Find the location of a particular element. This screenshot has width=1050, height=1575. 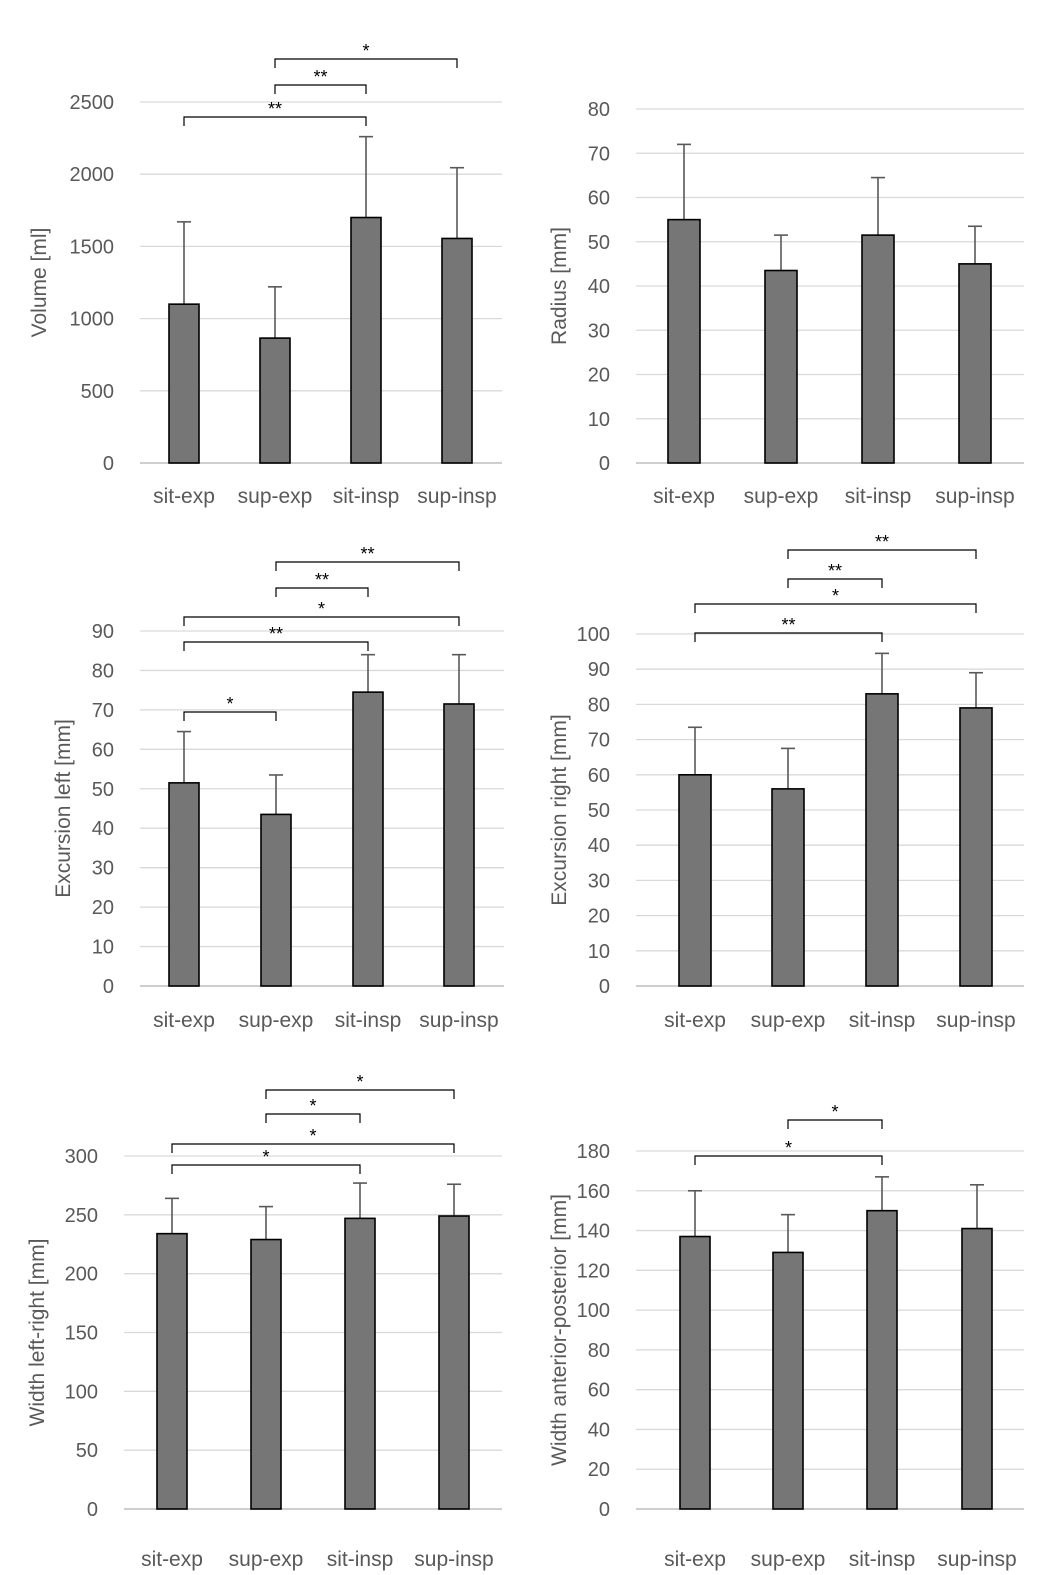

y-tick-label: 250 is located at coordinates (81, 1216).